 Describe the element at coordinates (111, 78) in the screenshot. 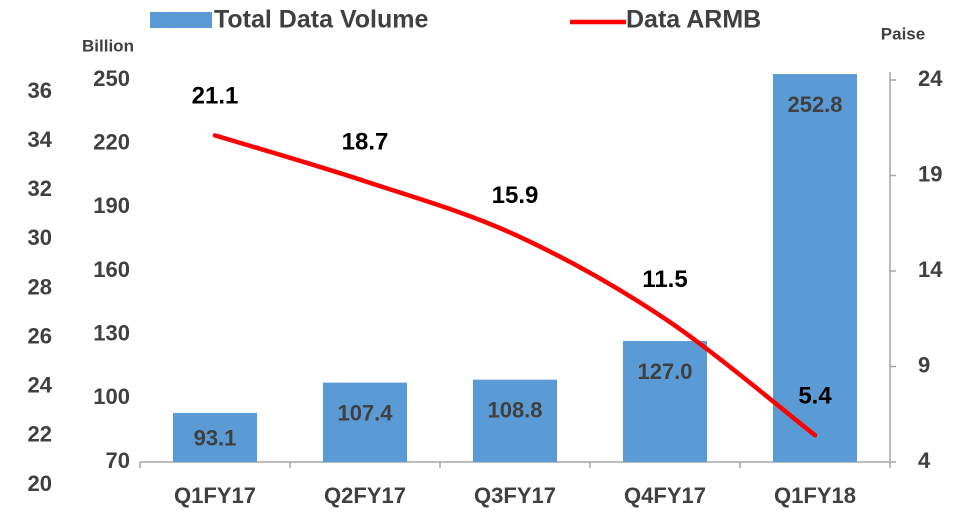

I see `y-tick-label: 250` at that location.